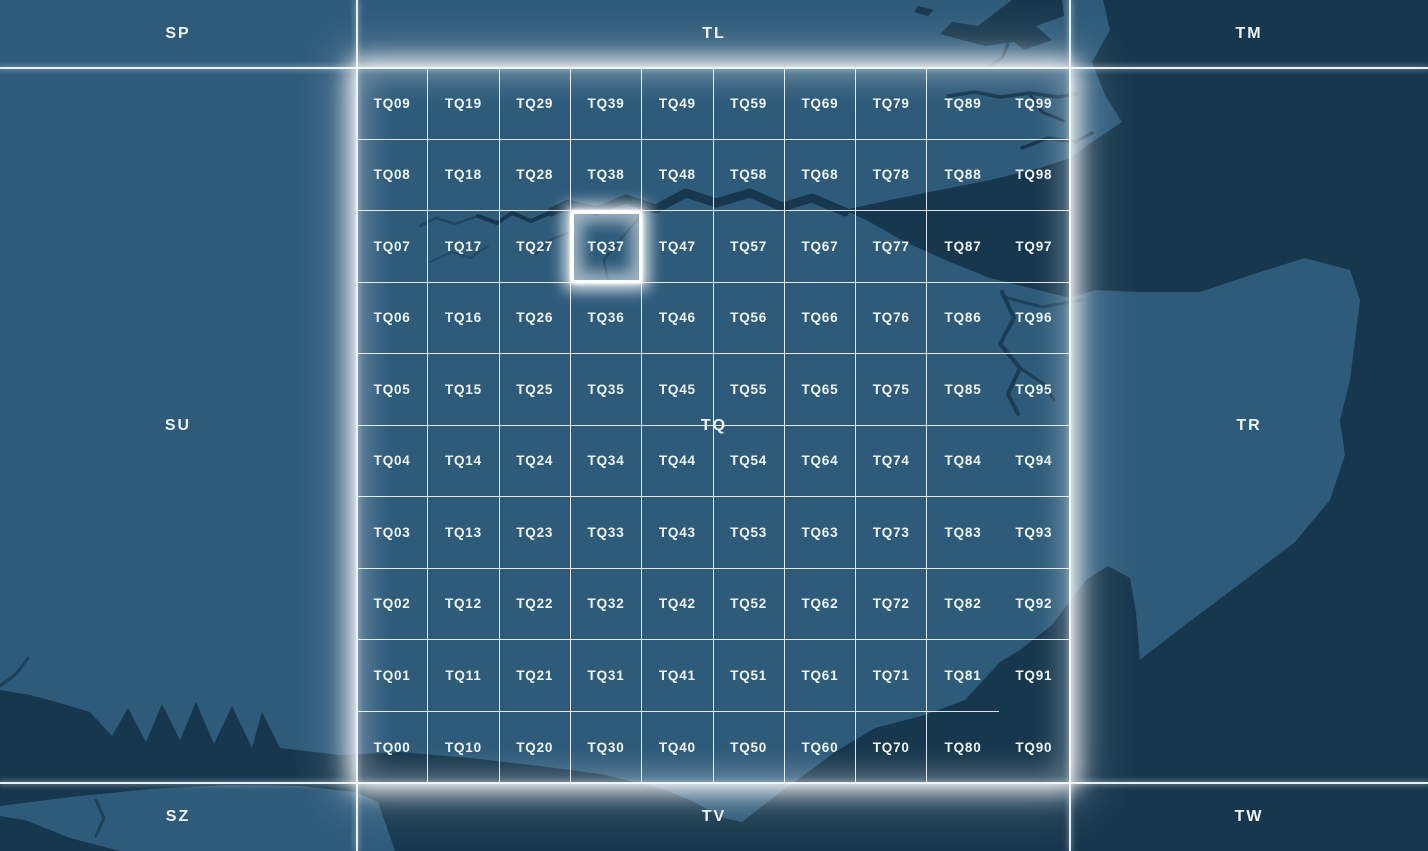 The height and width of the screenshot is (851, 1428). What do you see at coordinates (535, 461) in the screenshot?
I see `grid-cell-TQ24: TQ24` at bounding box center [535, 461].